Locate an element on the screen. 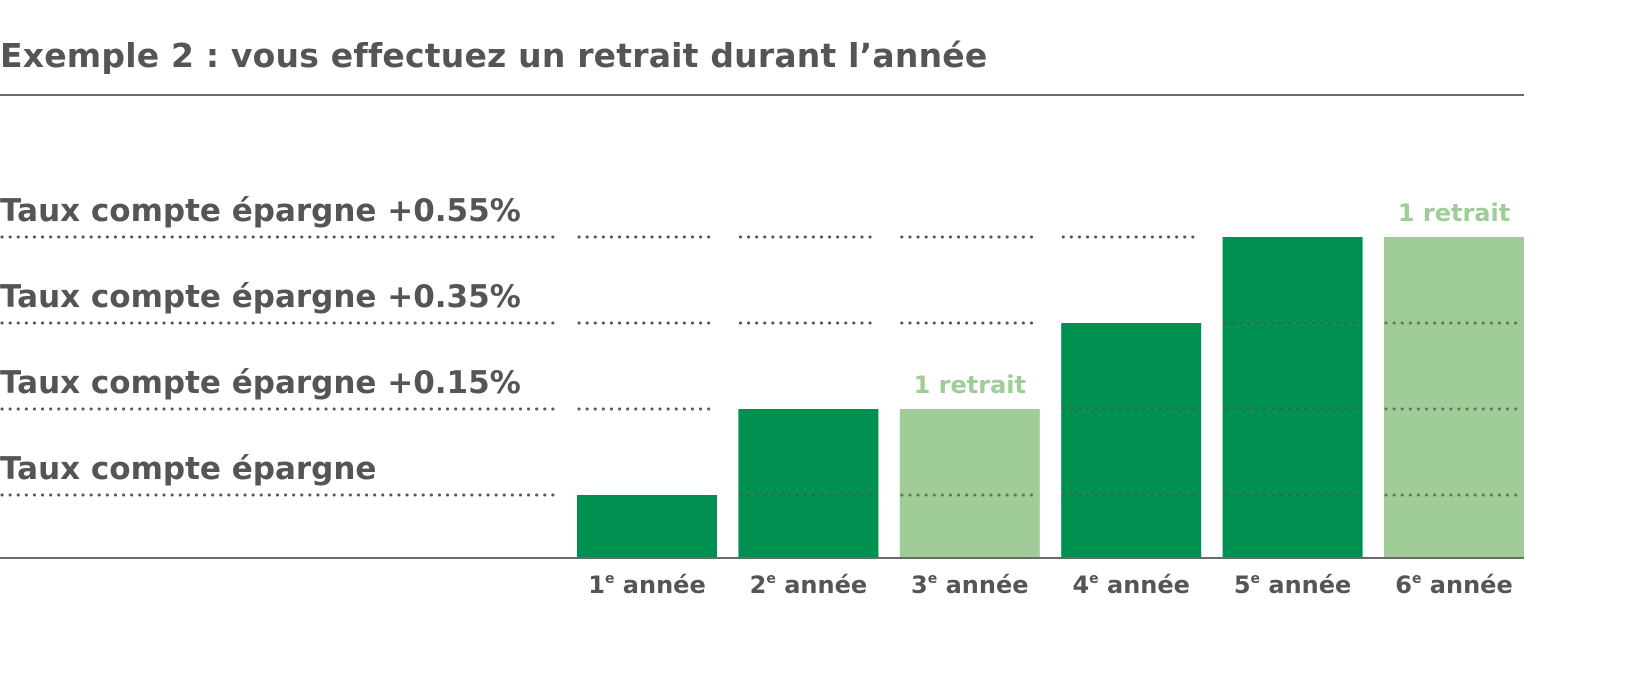 The height and width of the screenshot is (674, 1649). level-label-1: Taux compte épargne +0.15% is located at coordinates (260, 383).